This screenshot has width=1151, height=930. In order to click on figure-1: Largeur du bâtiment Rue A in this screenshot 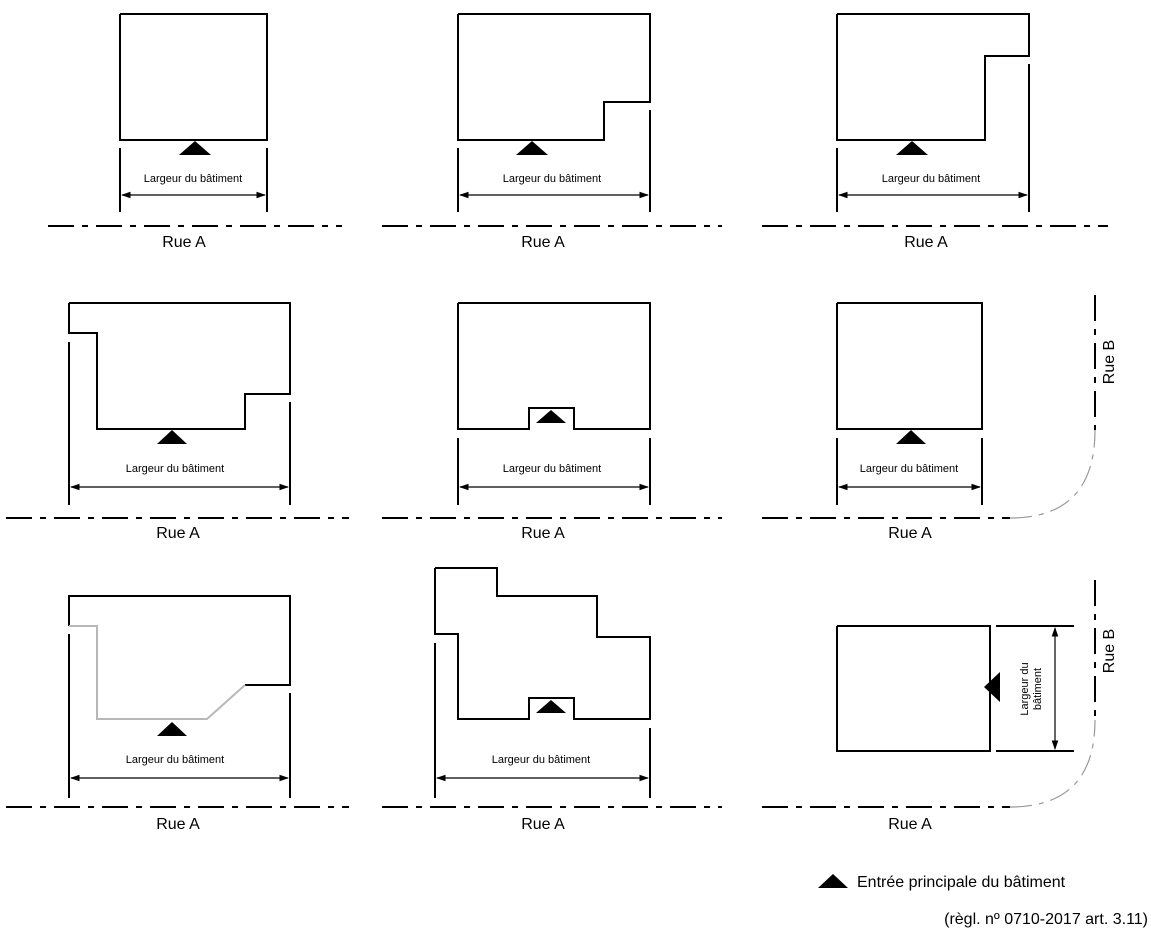, I will do `click(195, 132)`.